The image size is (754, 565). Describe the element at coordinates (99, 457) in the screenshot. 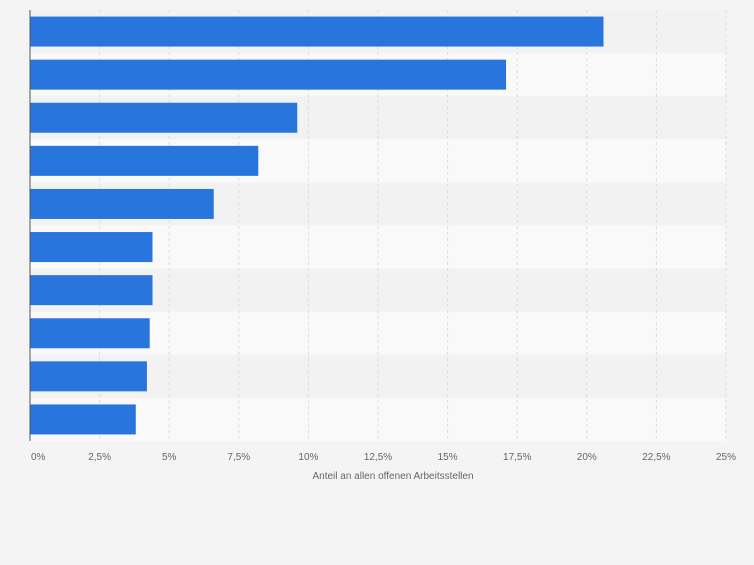

I see `x-tick-label: 2,5%` at that location.